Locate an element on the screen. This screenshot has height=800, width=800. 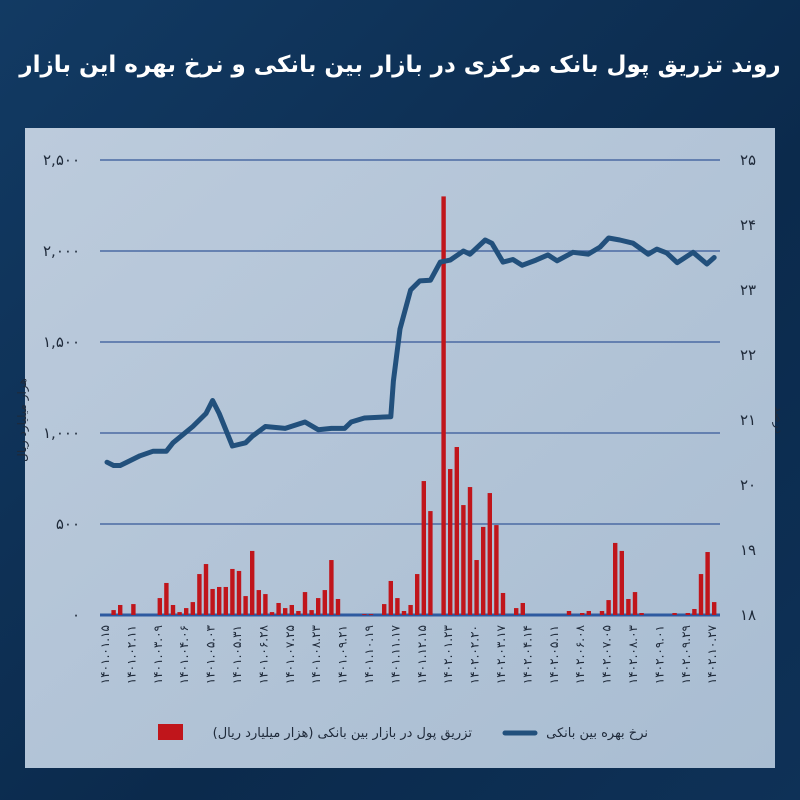
right-tick-label: ۲۳ is located at coordinates (748, 290).